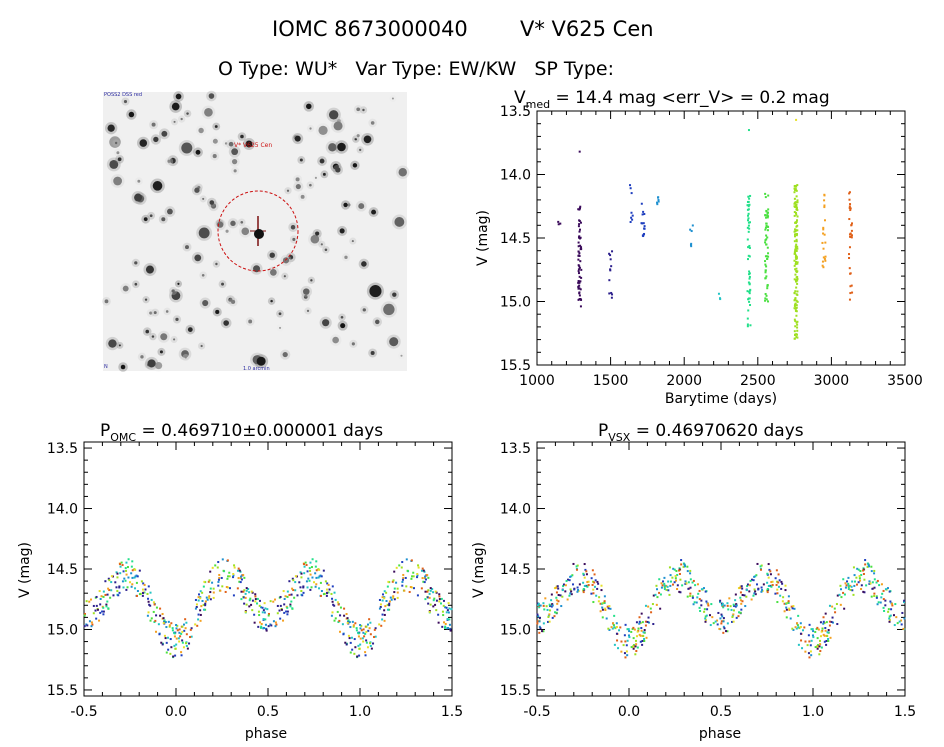 The image size is (944, 747). Describe the element at coordinates (515, 112) in the screenshot. I see `lightcurve-ytick-label: 13.5` at that location.